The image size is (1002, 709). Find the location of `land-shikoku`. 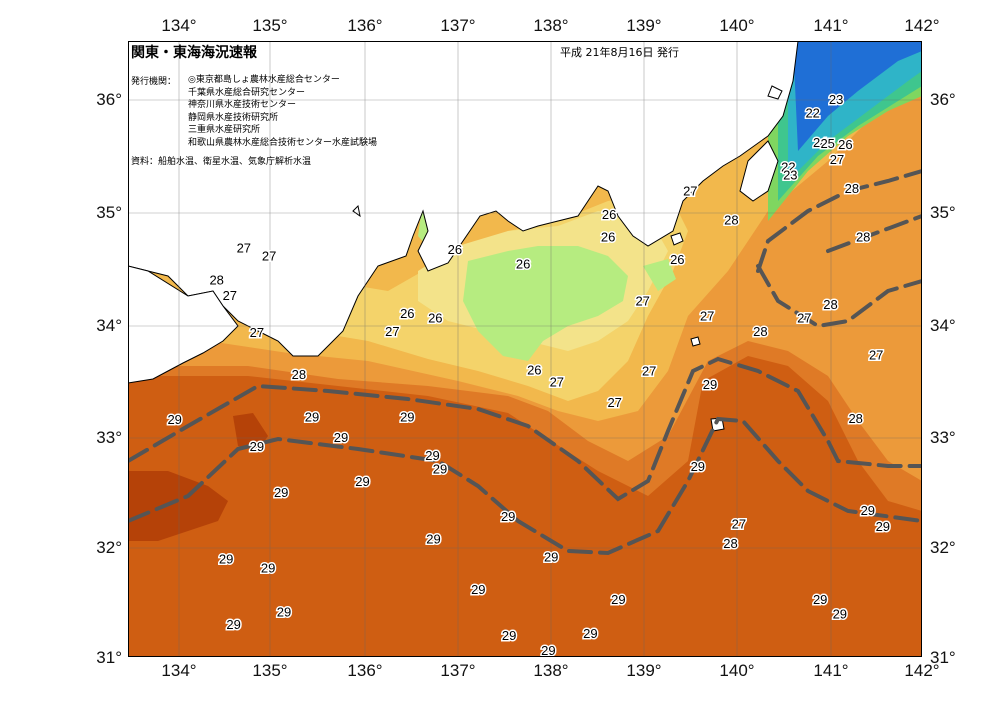

land-shikoku is located at coordinates (183, 324).